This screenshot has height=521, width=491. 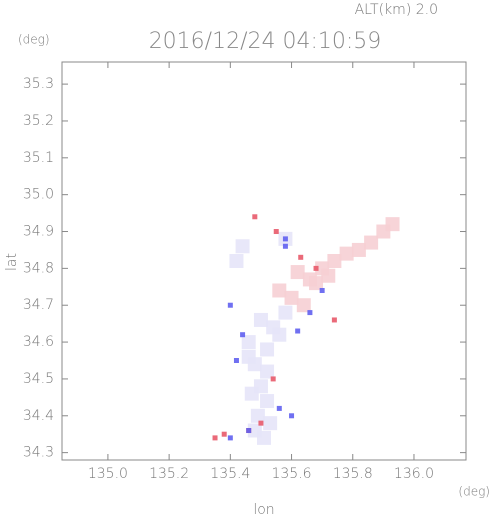 What do you see at coordinates (38, 379) in the screenshot?
I see `y-tick-label: 34.5` at bounding box center [38, 379].